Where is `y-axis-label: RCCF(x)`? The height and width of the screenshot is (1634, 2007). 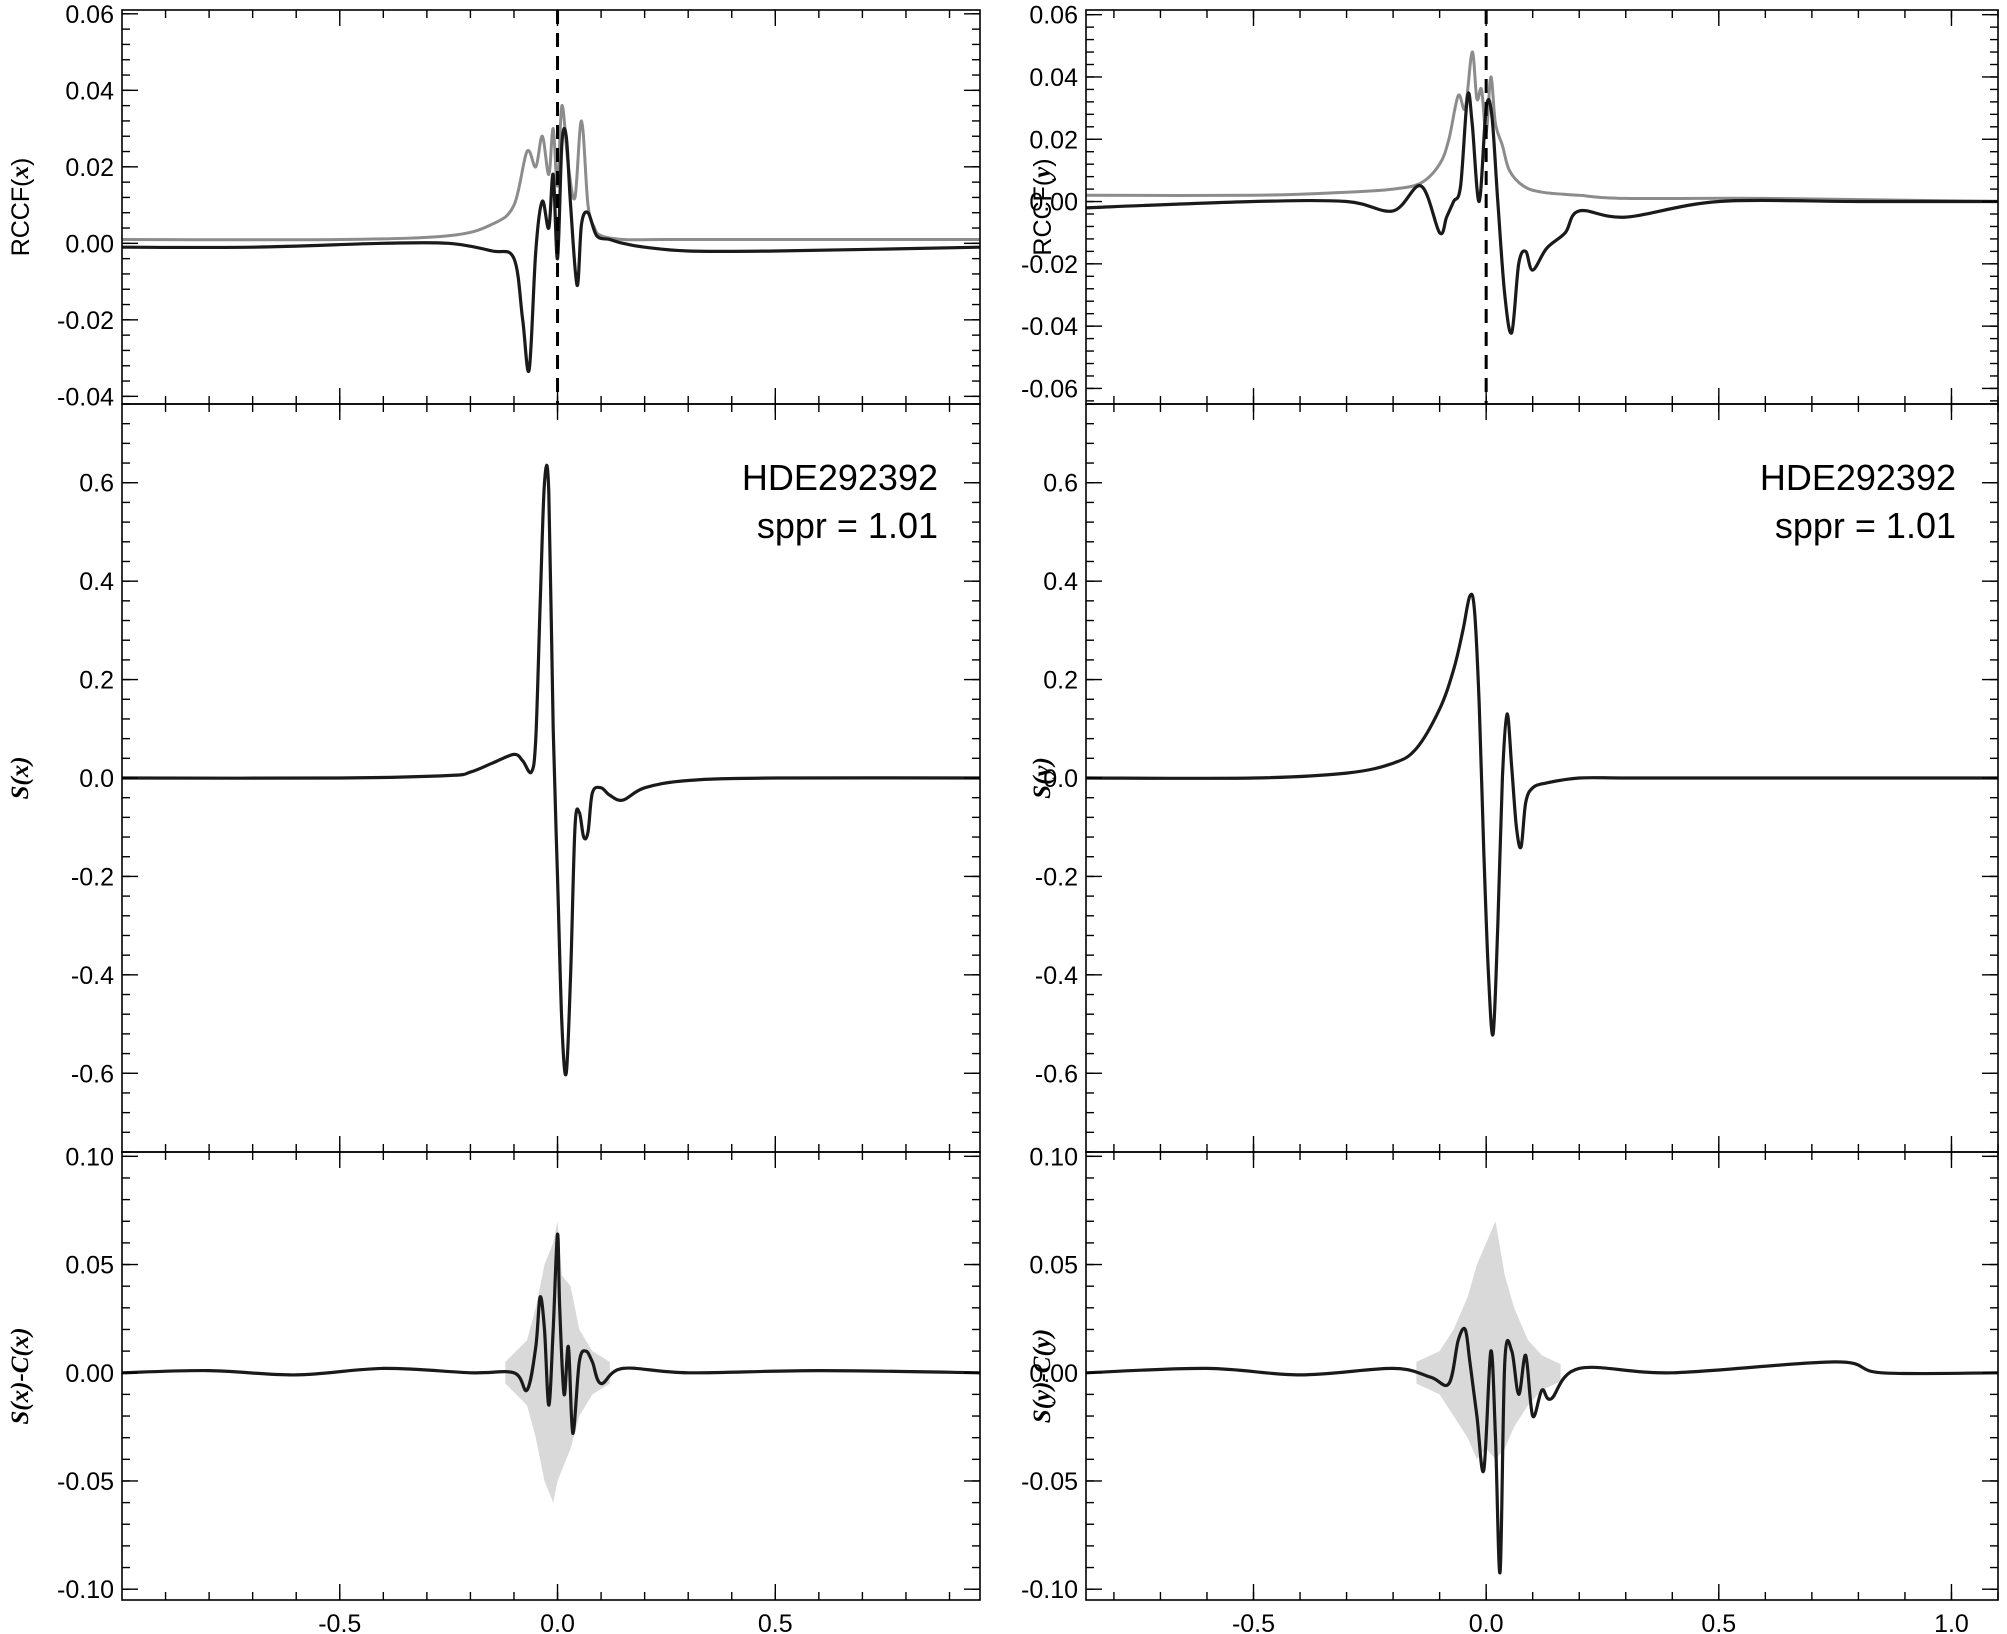
y-axis-label: RCCF(x) is located at coordinates (21, 207).